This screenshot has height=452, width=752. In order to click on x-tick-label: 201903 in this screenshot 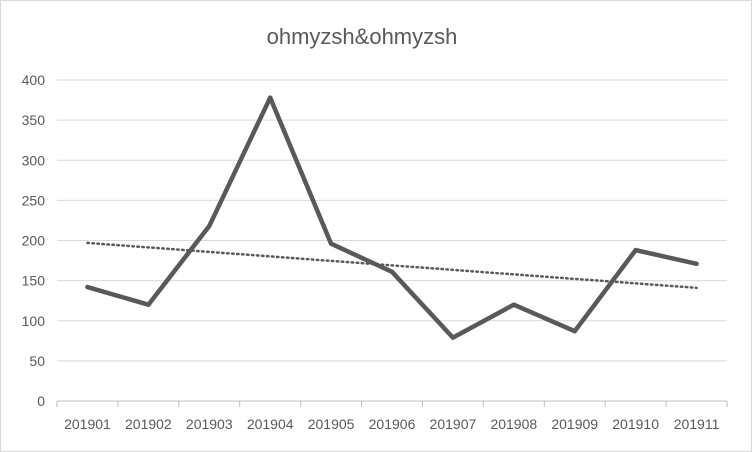, I will do `click(209, 424)`.